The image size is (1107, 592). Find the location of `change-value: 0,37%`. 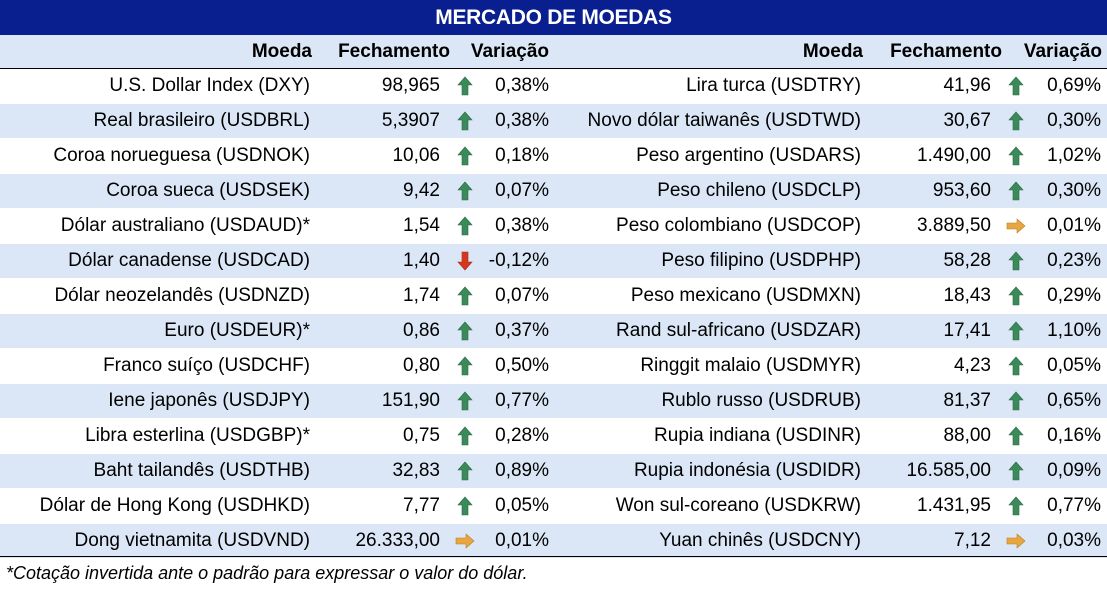

change-value: 0,37% is located at coordinates (519, 331).